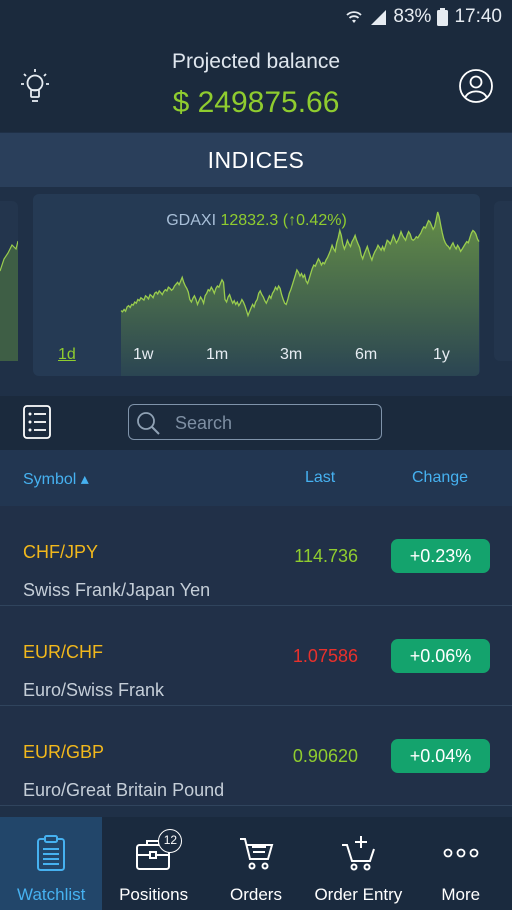  What do you see at coordinates (443, 17) in the screenshot?
I see `battery-icon` at bounding box center [443, 17].